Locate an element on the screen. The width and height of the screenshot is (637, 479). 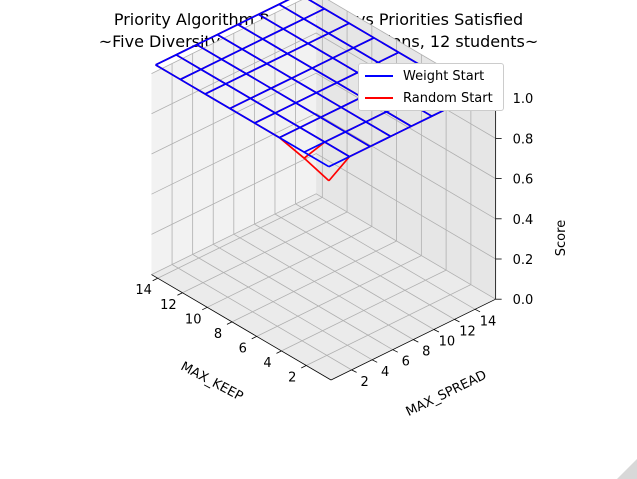
x-tick-label: 4 is located at coordinates (267, 363).